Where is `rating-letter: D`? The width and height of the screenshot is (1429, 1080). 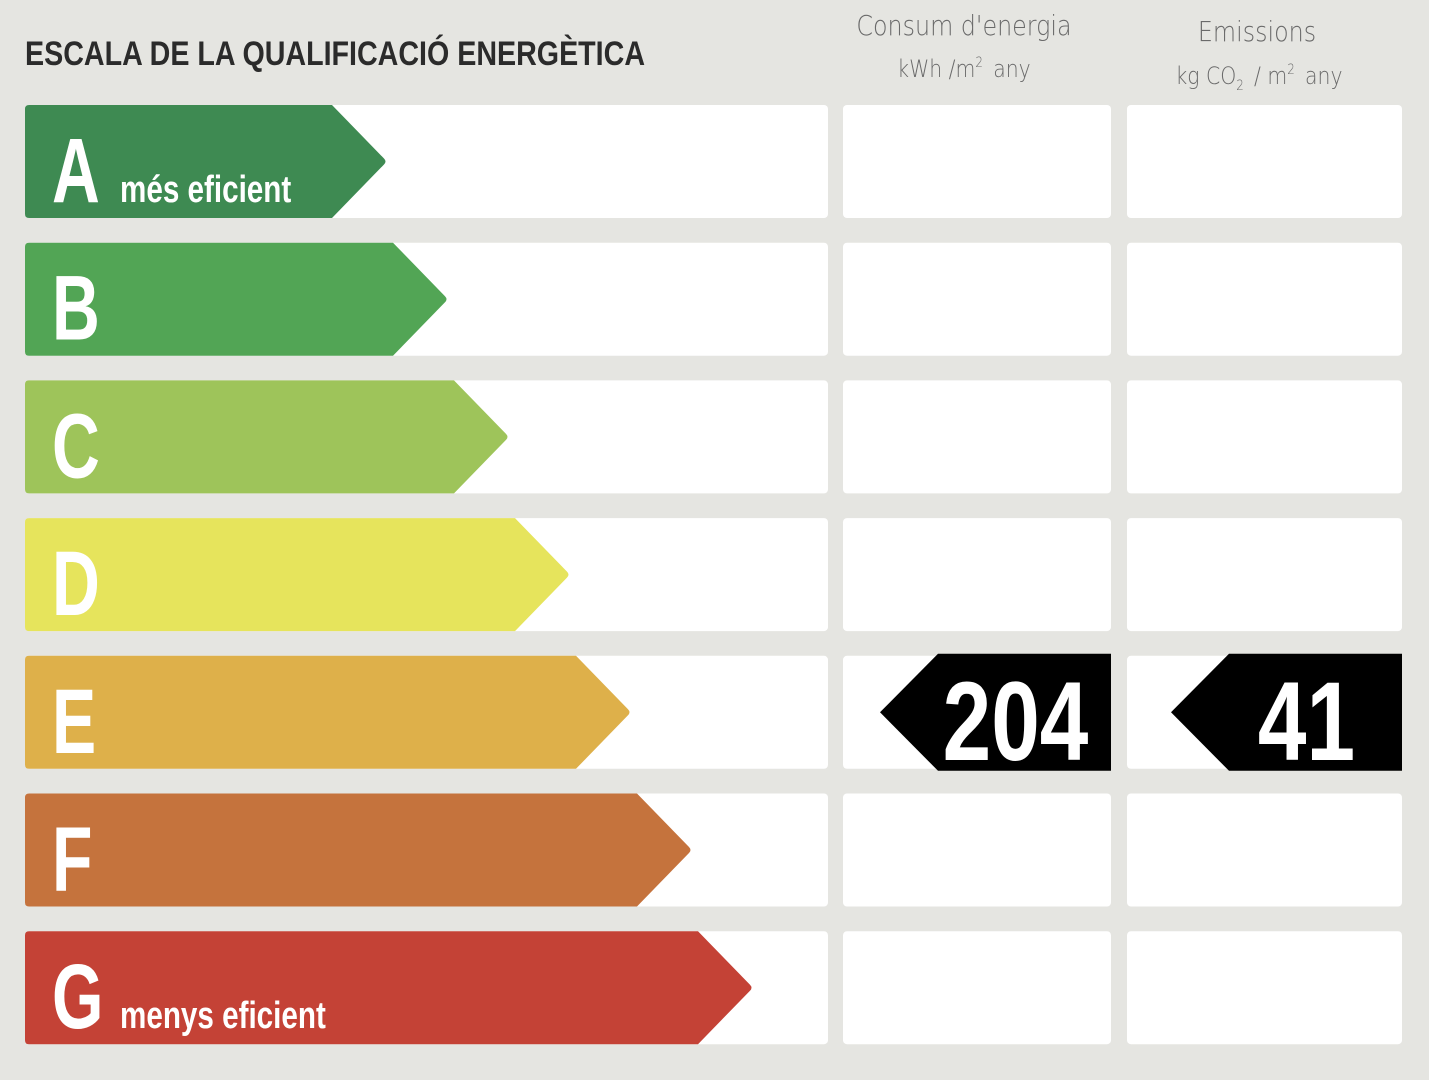 rating-letter: D is located at coordinates (76, 582).